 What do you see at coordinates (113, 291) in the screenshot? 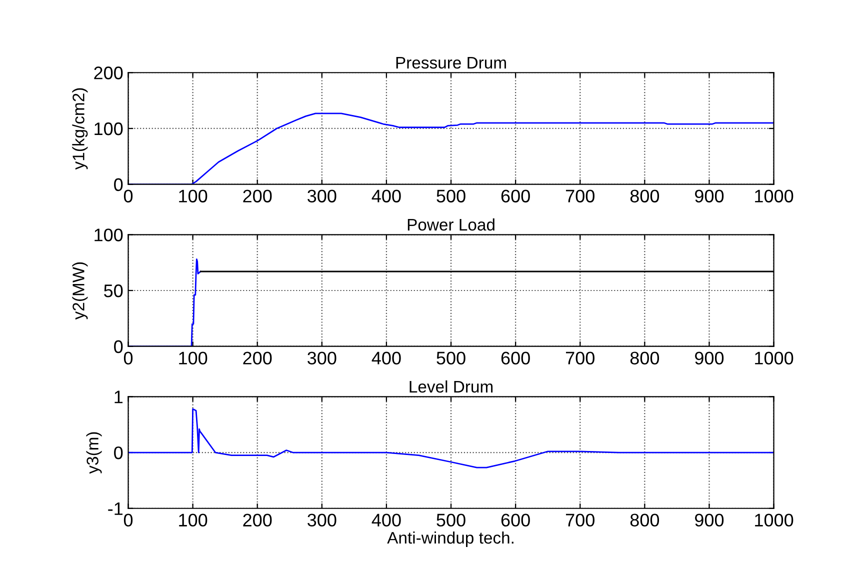
I see `y-tick-label: 50` at bounding box center [113, 291].